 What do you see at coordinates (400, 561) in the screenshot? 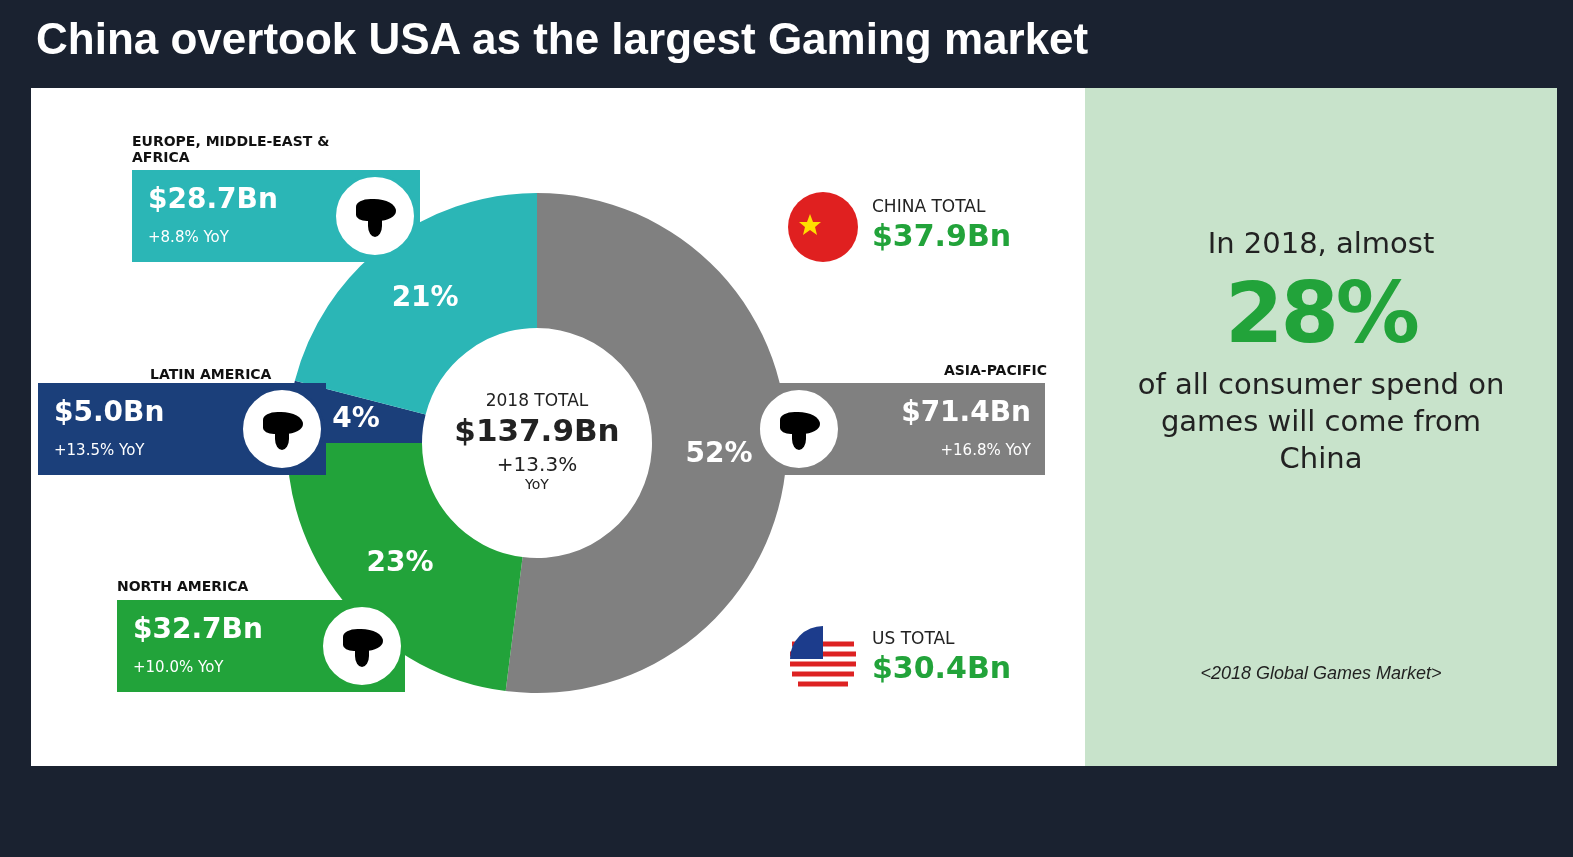
I see `data-label: 23%` at bounding box center [400, 561].